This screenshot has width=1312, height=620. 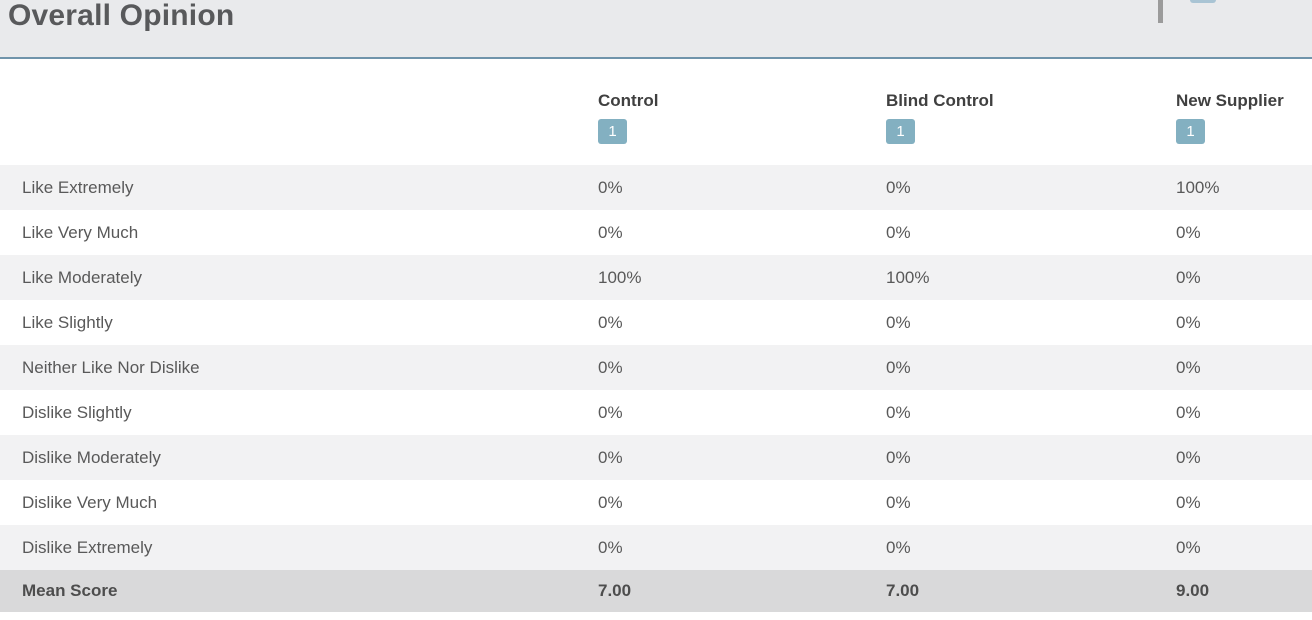 What do you see at coordinates (1230, 100) in the screenshot?
I see `column-label: New Supplier` at bounding box center [1230, 100].